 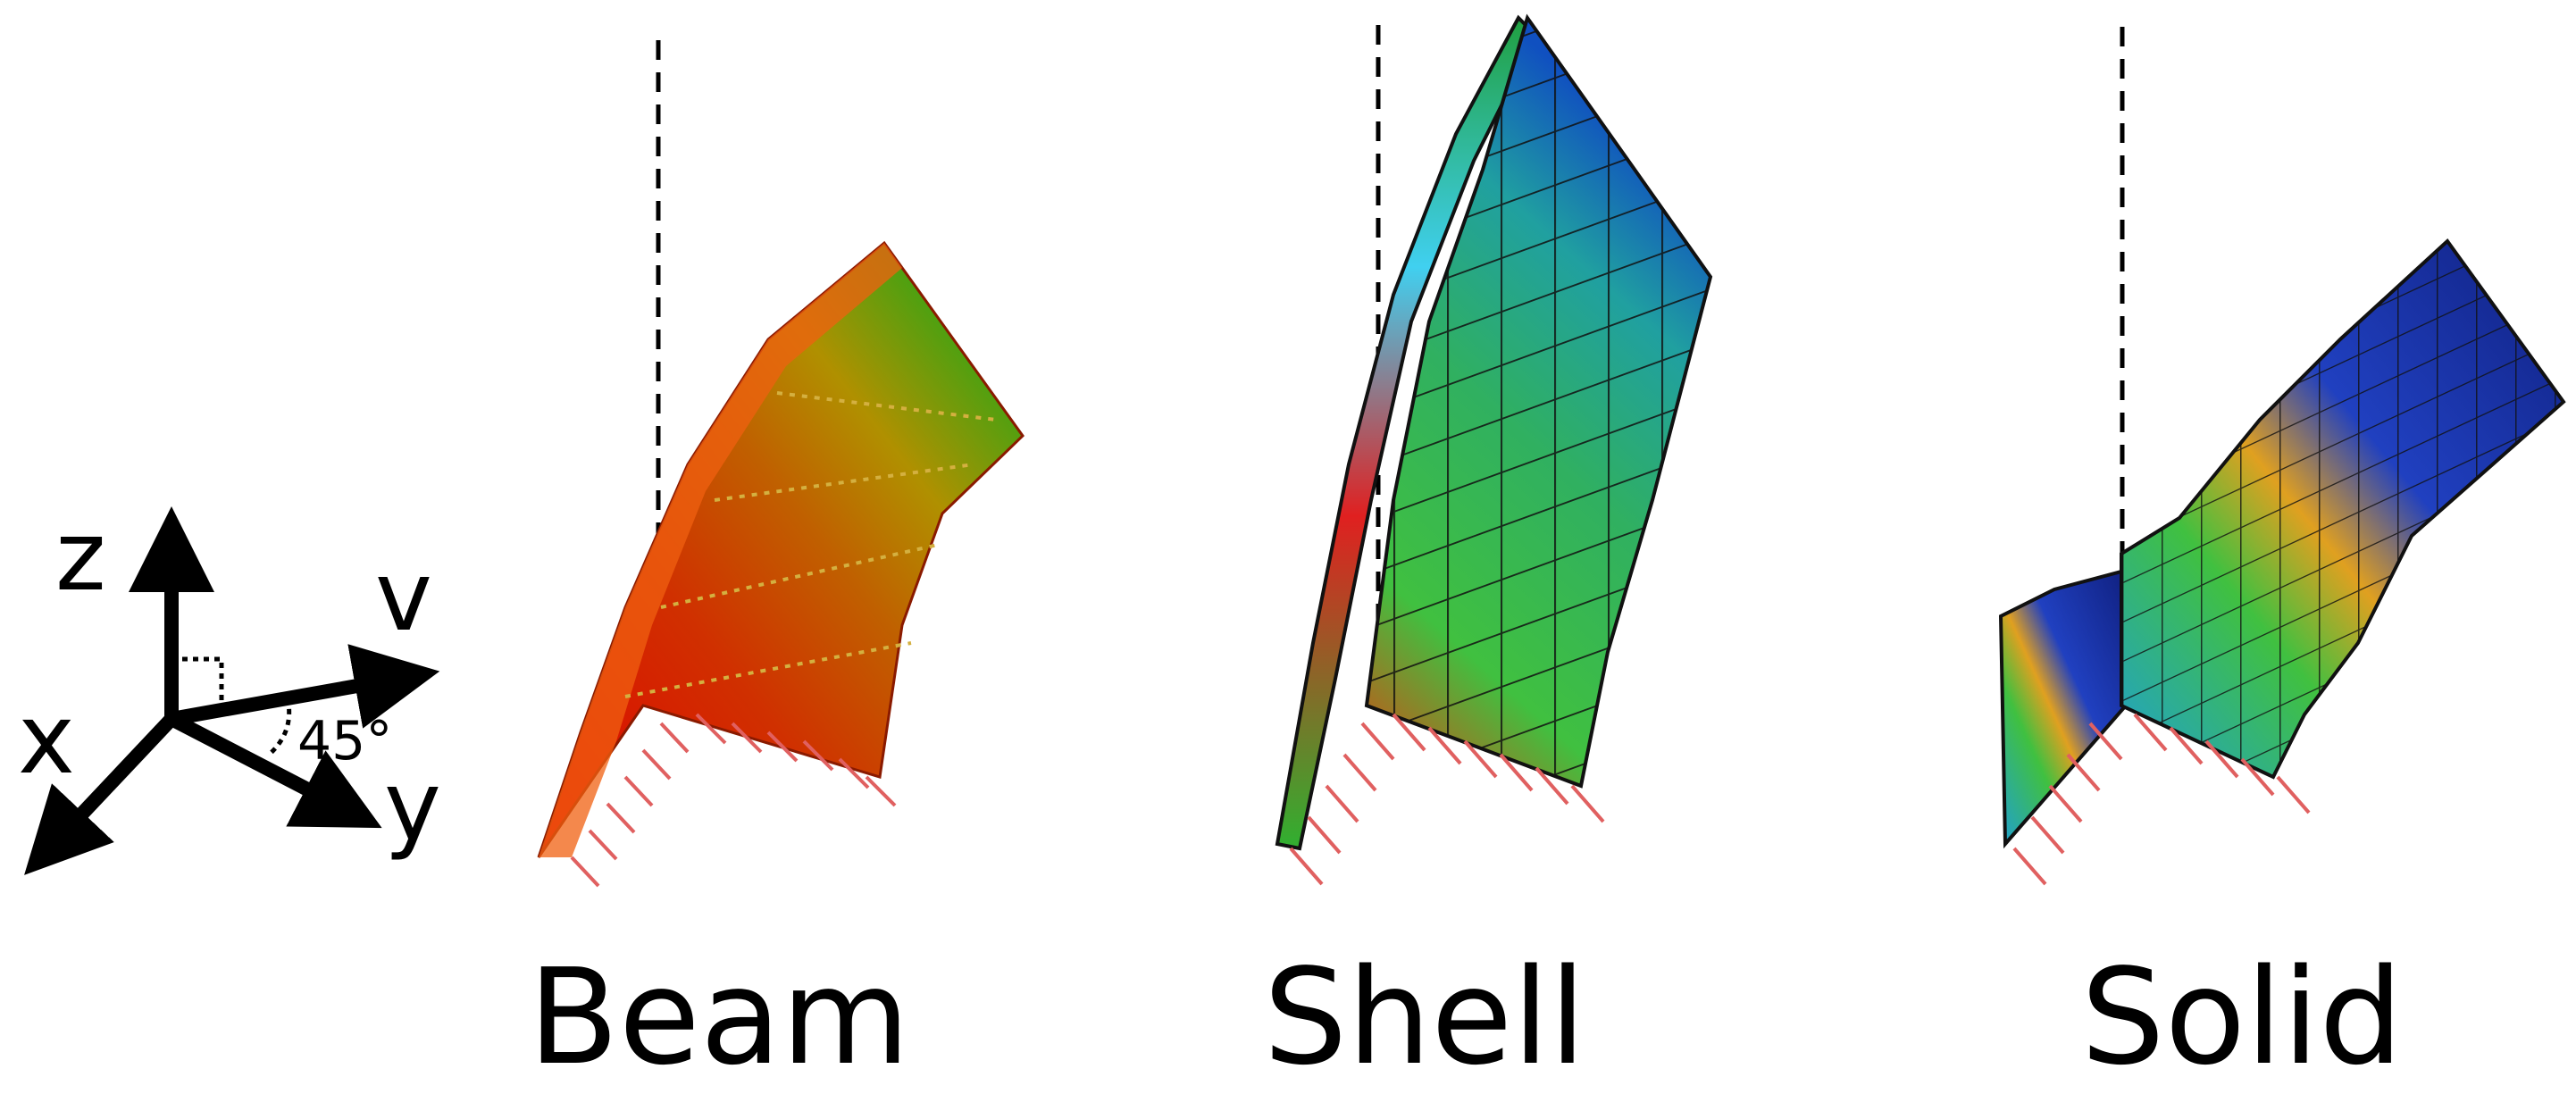 What do you see at coordinates (80, 557) in the screenshot?
I see `z-axis-label: z` at bounding box center [80, 557].